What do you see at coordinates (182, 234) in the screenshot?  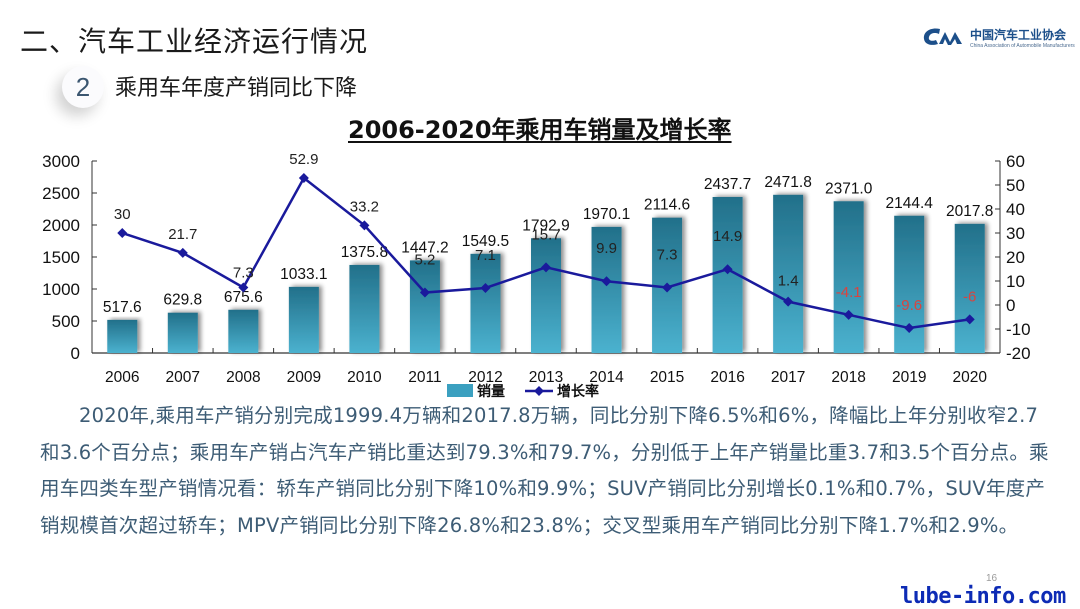 I see `growth-rate-label: 21.7` at bounding box center [182, 234].